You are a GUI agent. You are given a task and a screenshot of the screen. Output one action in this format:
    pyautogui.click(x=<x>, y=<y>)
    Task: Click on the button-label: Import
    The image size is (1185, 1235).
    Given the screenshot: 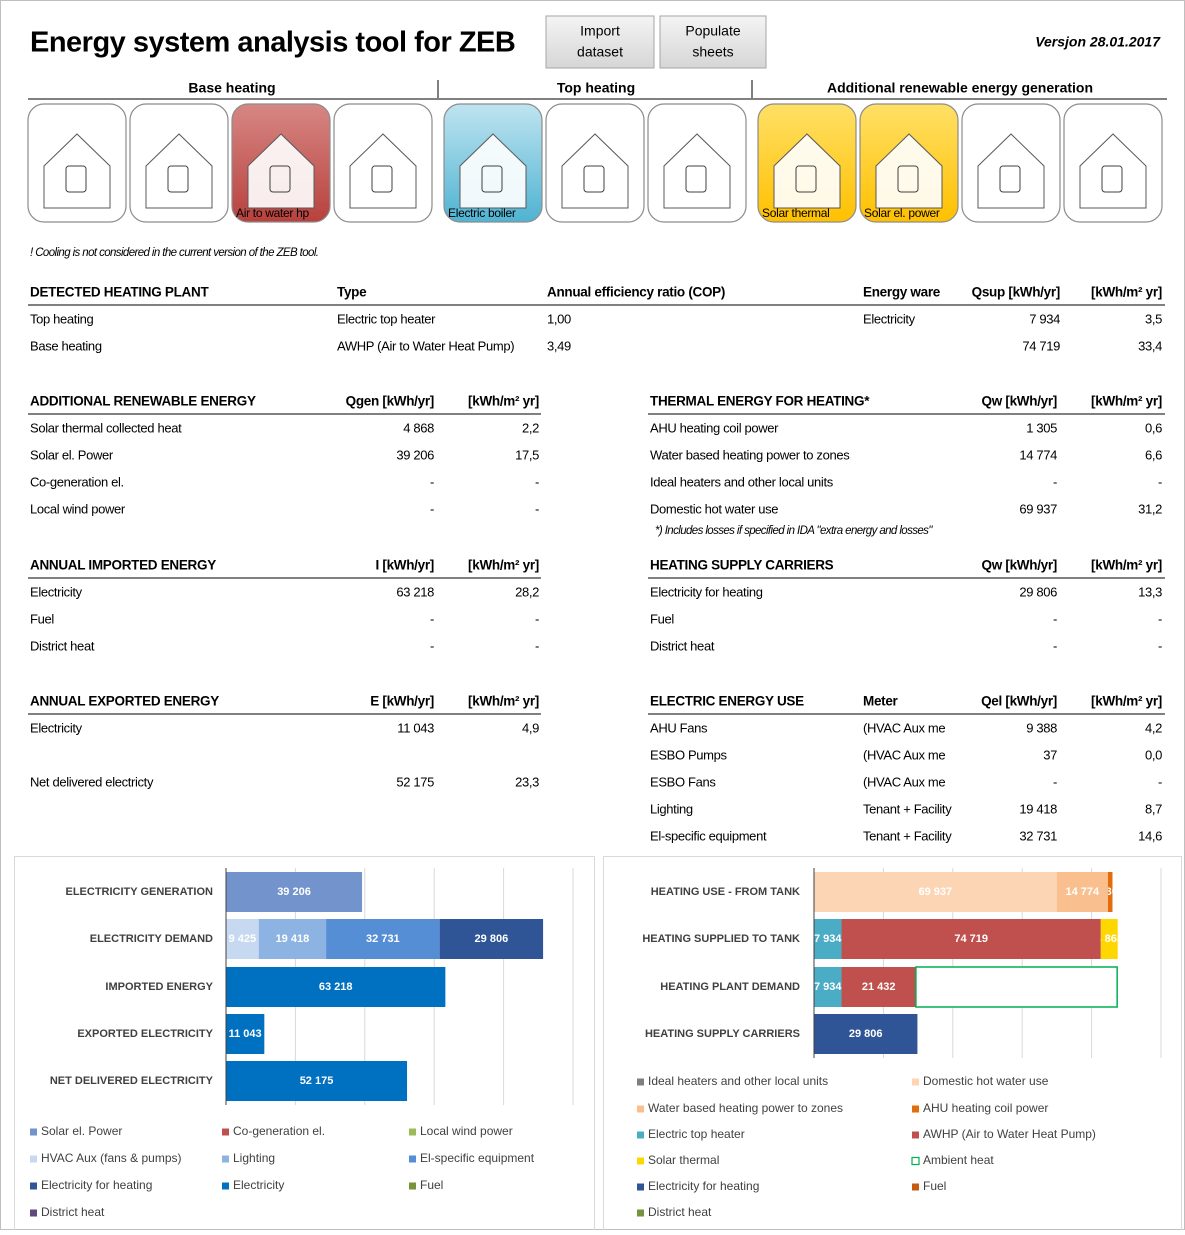 What is the action you would take?
    pyautogui.click(x=600, y=31)
    